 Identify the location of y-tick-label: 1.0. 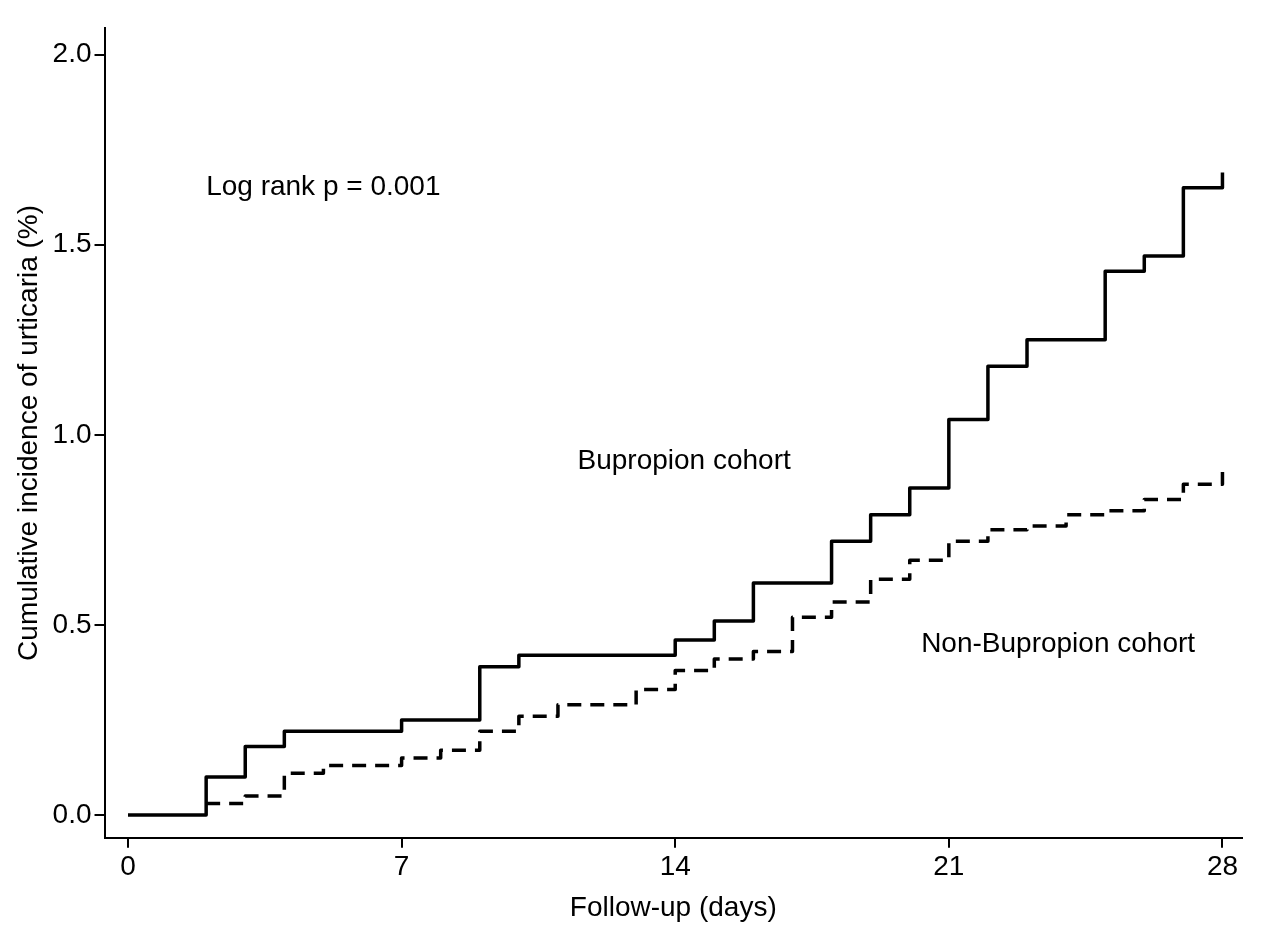
(72, 433).